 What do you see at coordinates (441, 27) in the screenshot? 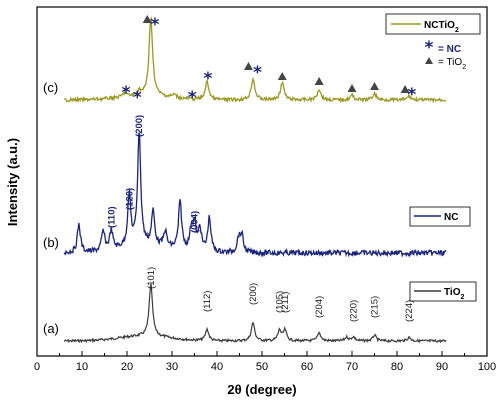
I see `legend-label-nctio2: NCTiO2` at bounding box center [441, 27].